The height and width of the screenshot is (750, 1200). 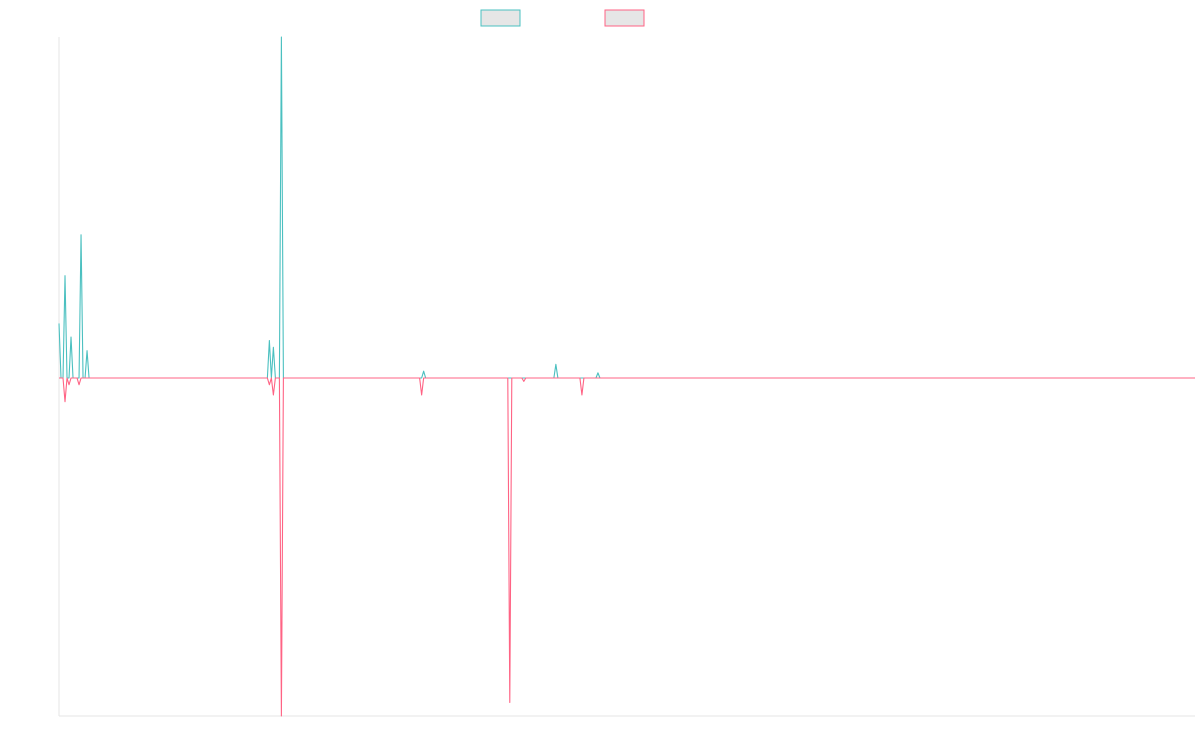 What do you see at coordinates (562, 18) in the screenshot?
I see `legend` at bounding box center [562, 18].